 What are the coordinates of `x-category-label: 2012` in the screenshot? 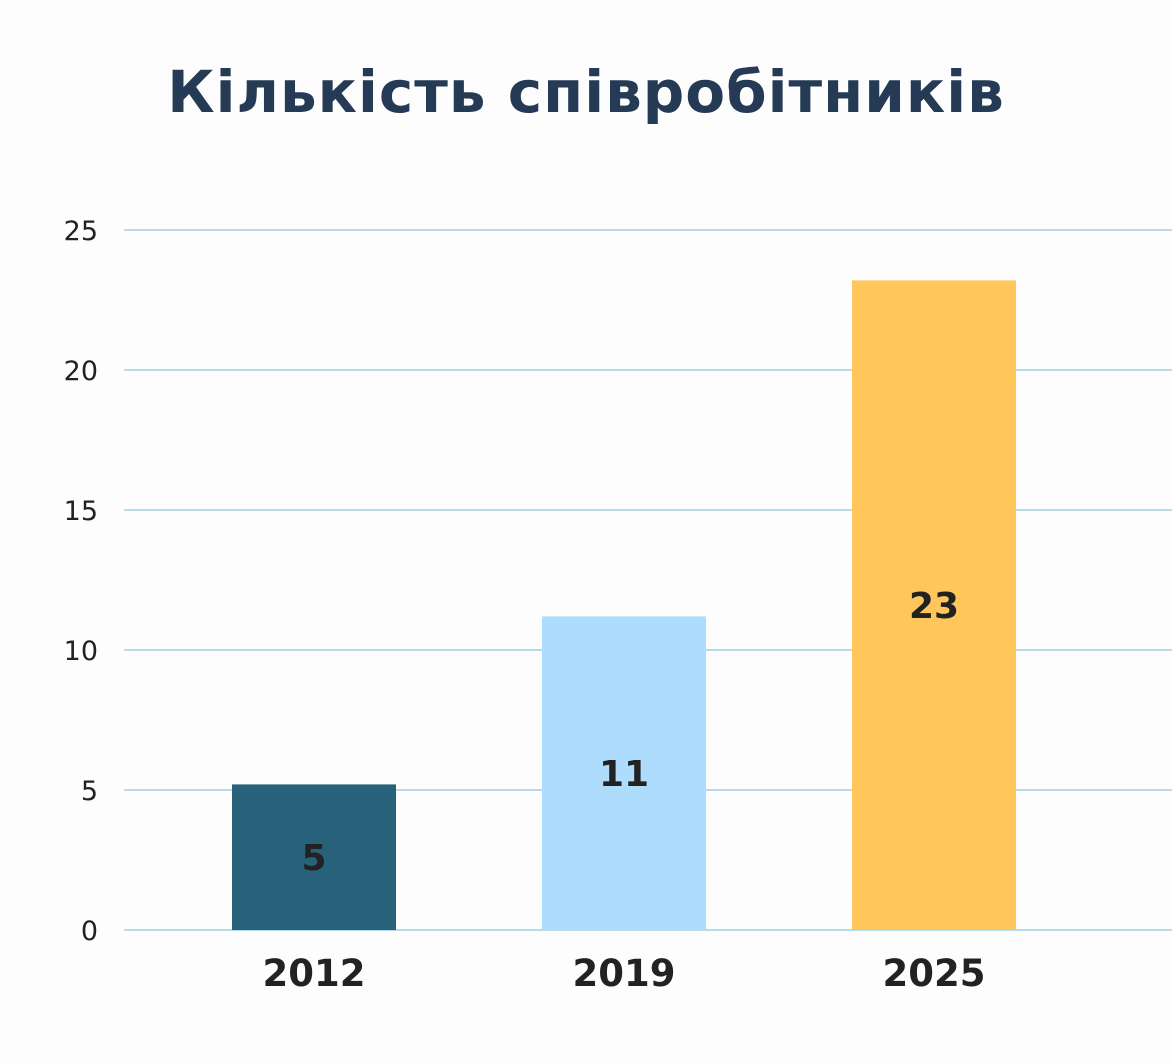 It's located at (314, 973).